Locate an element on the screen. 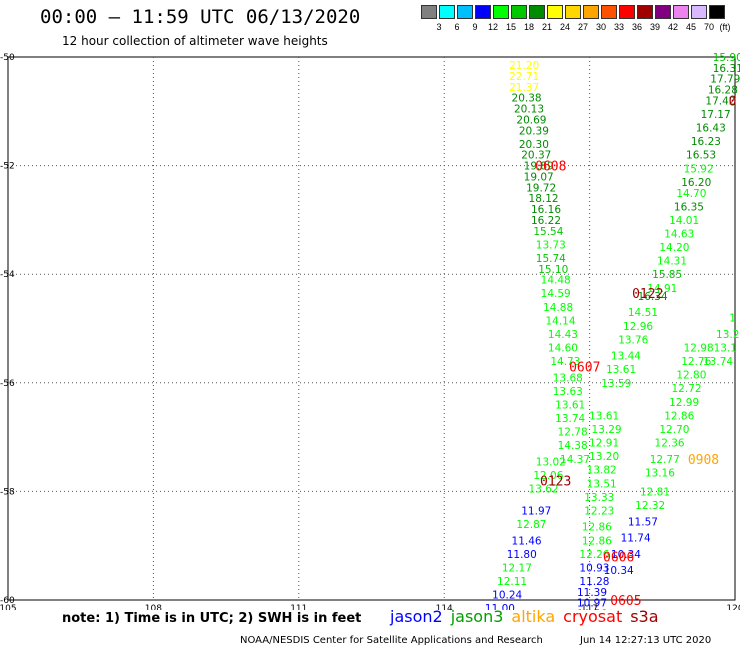 This screenshot has width=740, height=650. pass-time-label: 0606 is located at coordinates (618, 558).